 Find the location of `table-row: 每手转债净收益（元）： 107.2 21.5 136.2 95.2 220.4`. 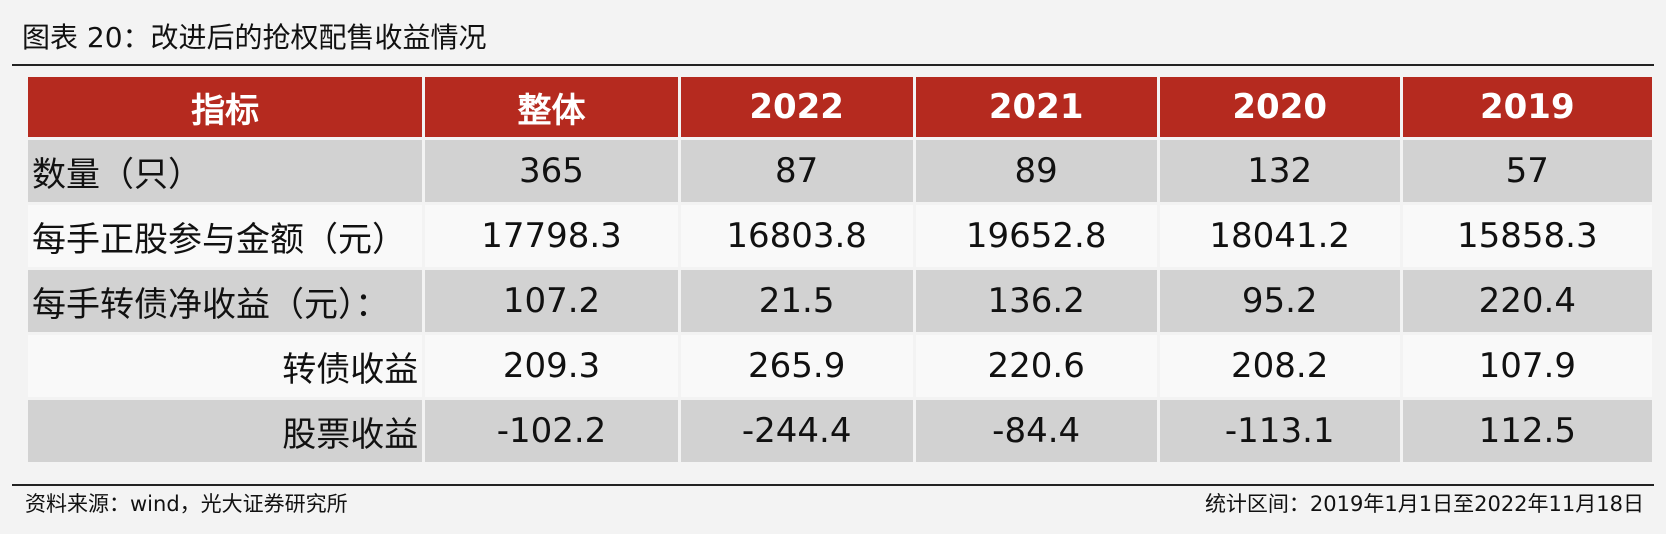

table-row: 每手转债净收益（元）： 107.2 21.5 136.2 95.2 220.4 is located at coordinates (840, 301).